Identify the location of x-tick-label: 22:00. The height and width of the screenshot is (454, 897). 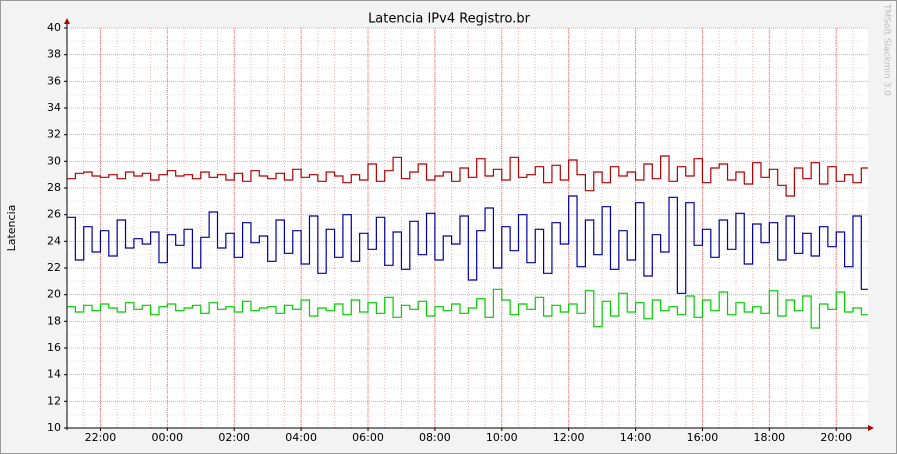
(101, 437).